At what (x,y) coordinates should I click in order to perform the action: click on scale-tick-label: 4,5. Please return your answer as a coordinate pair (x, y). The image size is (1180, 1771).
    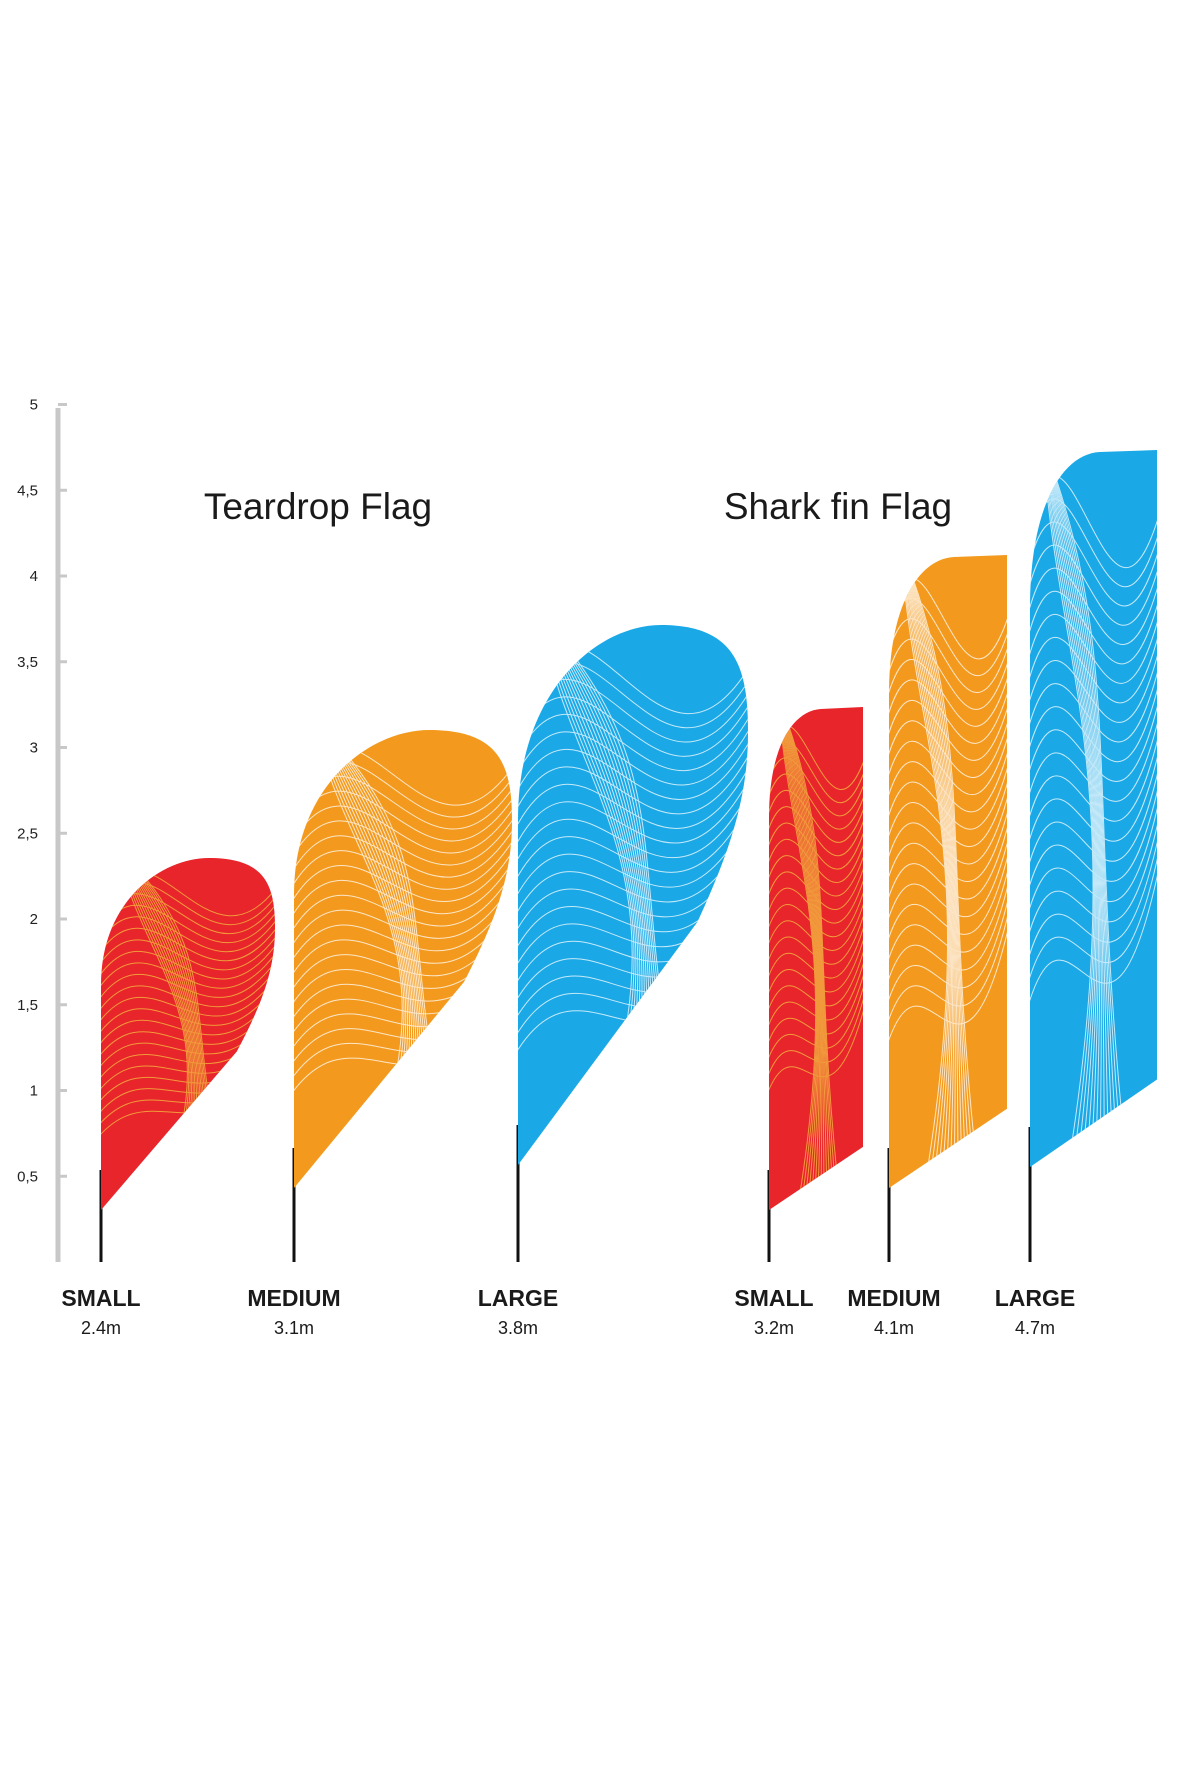
    Looking at the image, I should click on (27, 490).